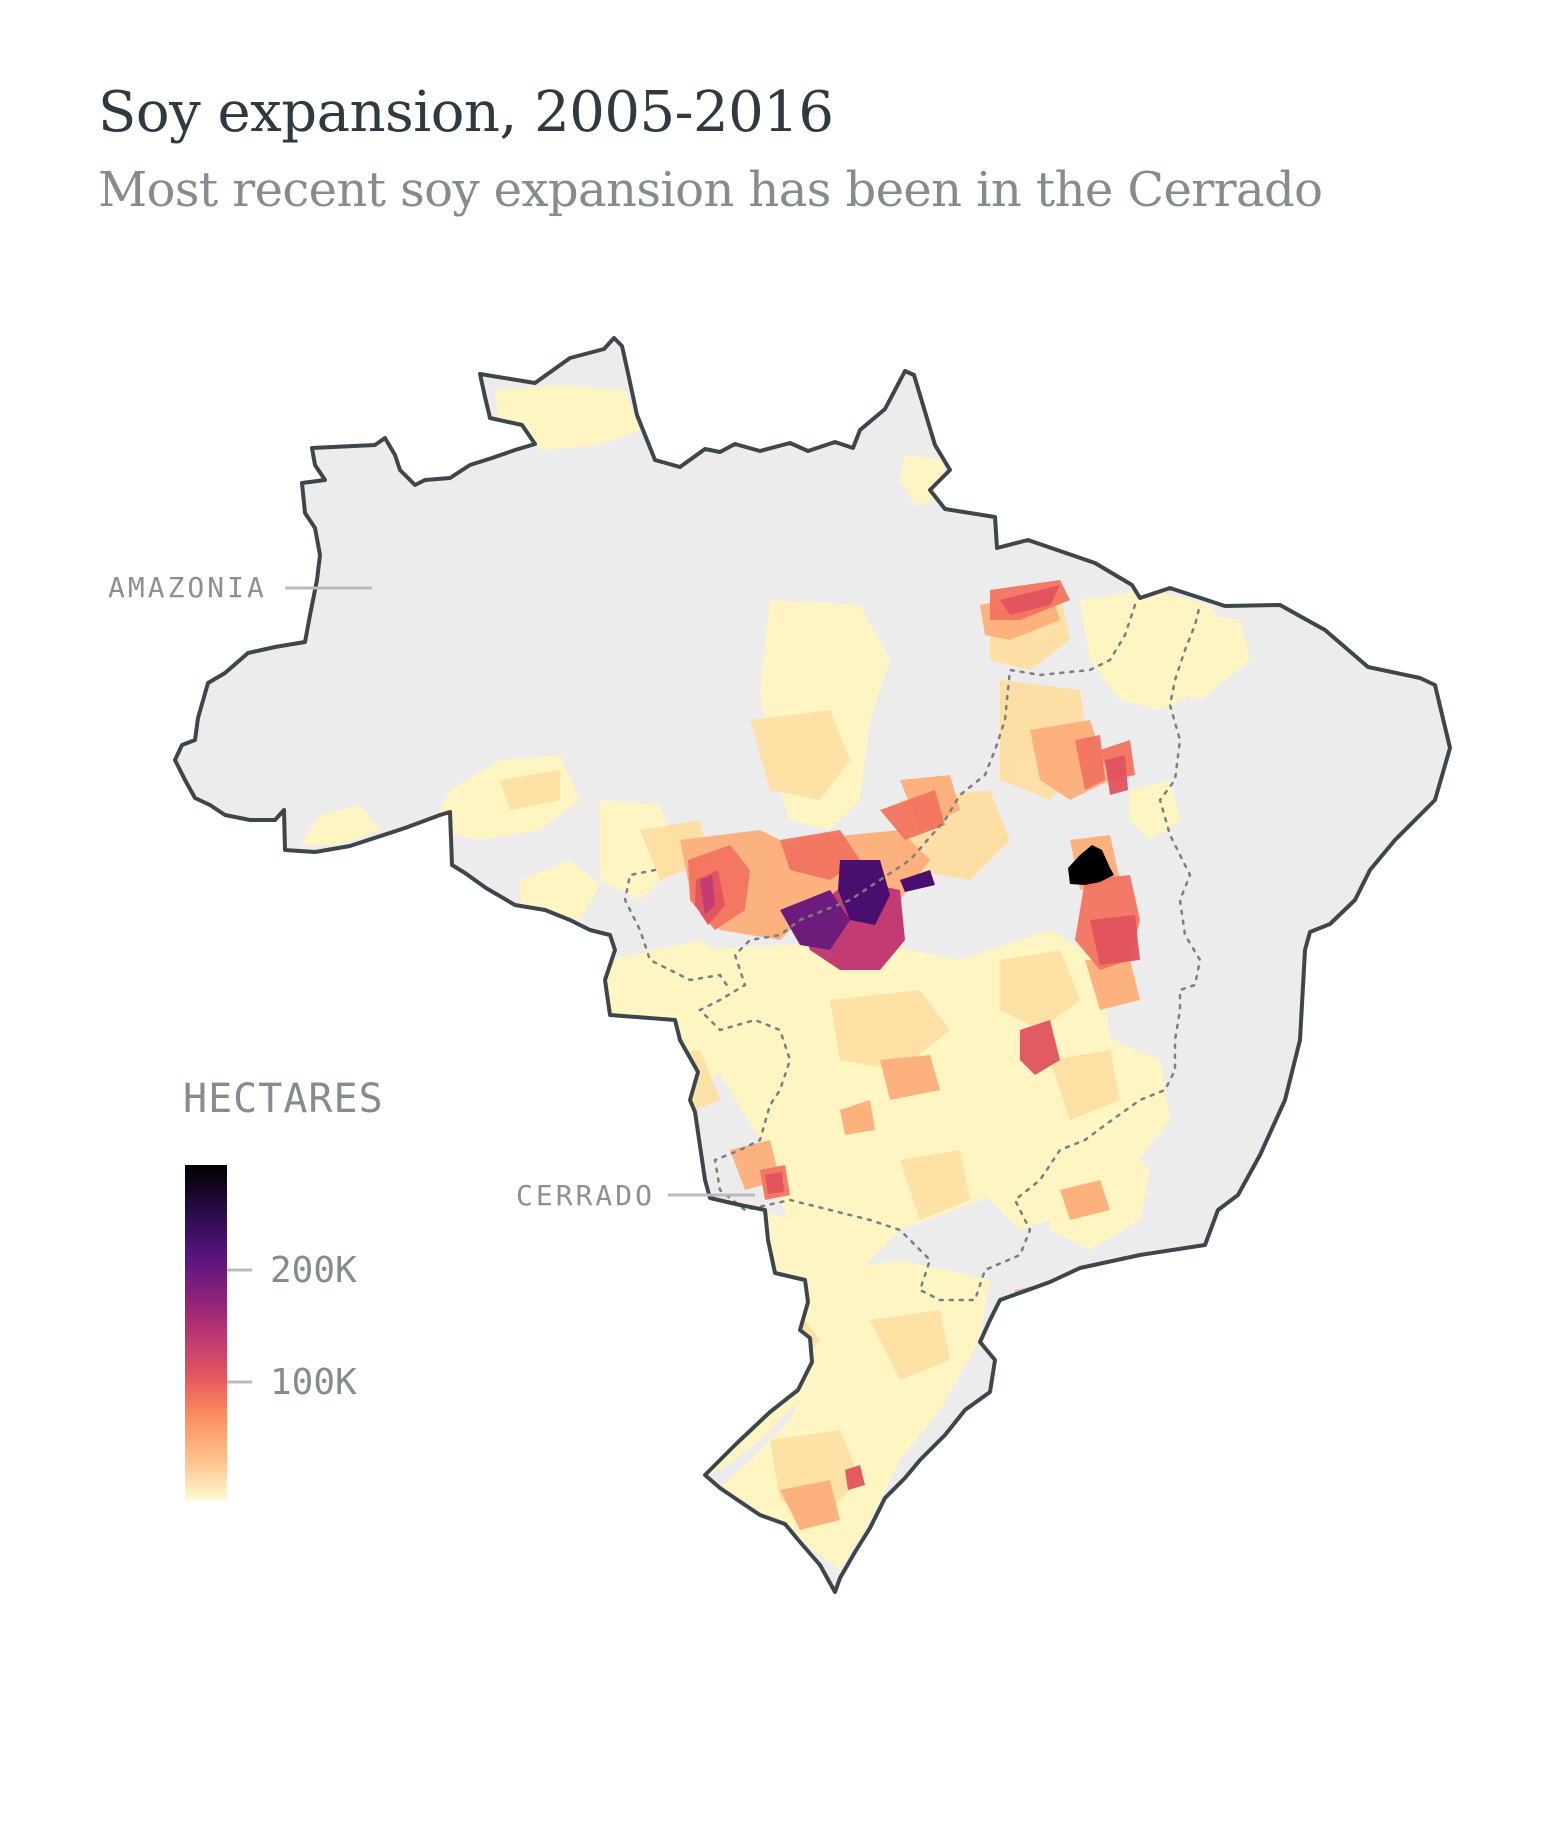 This screenshot has height=1835, width=1564. What do you see at coordinates (949, 952) in the screenshot?
I see `cerrado-boundary` at bounding box center [949, 952].